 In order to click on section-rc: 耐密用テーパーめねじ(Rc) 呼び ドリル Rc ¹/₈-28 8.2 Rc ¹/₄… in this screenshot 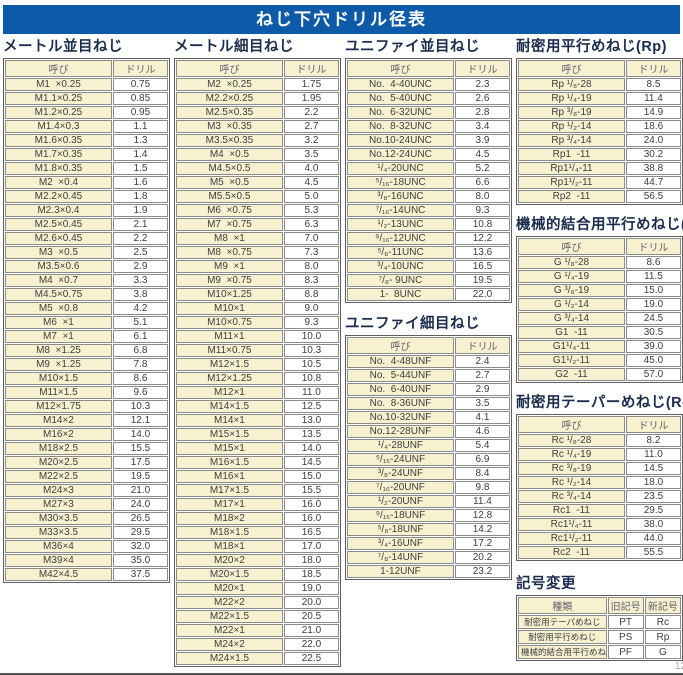, I will do `click(599, 478)`.